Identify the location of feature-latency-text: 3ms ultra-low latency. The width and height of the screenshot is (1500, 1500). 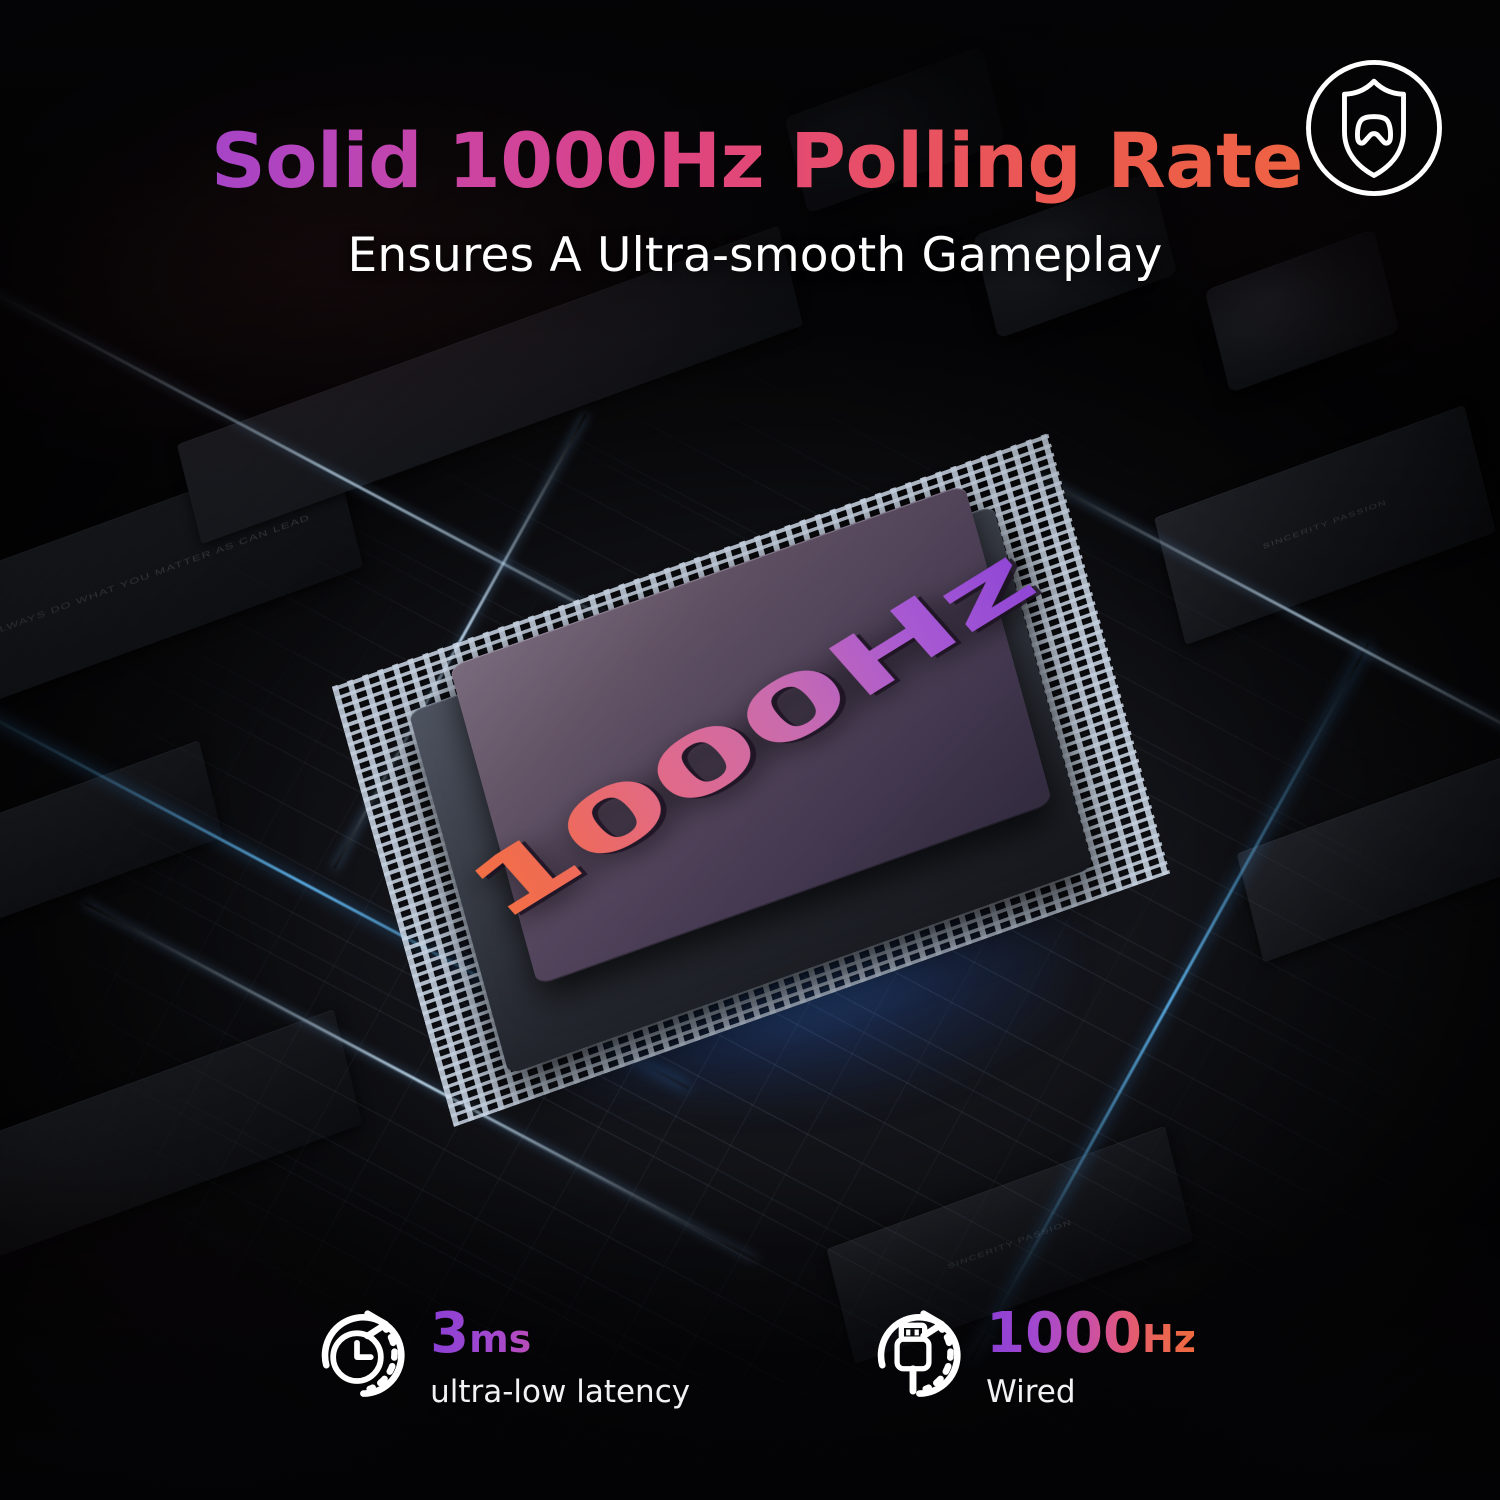
(560, 1355).